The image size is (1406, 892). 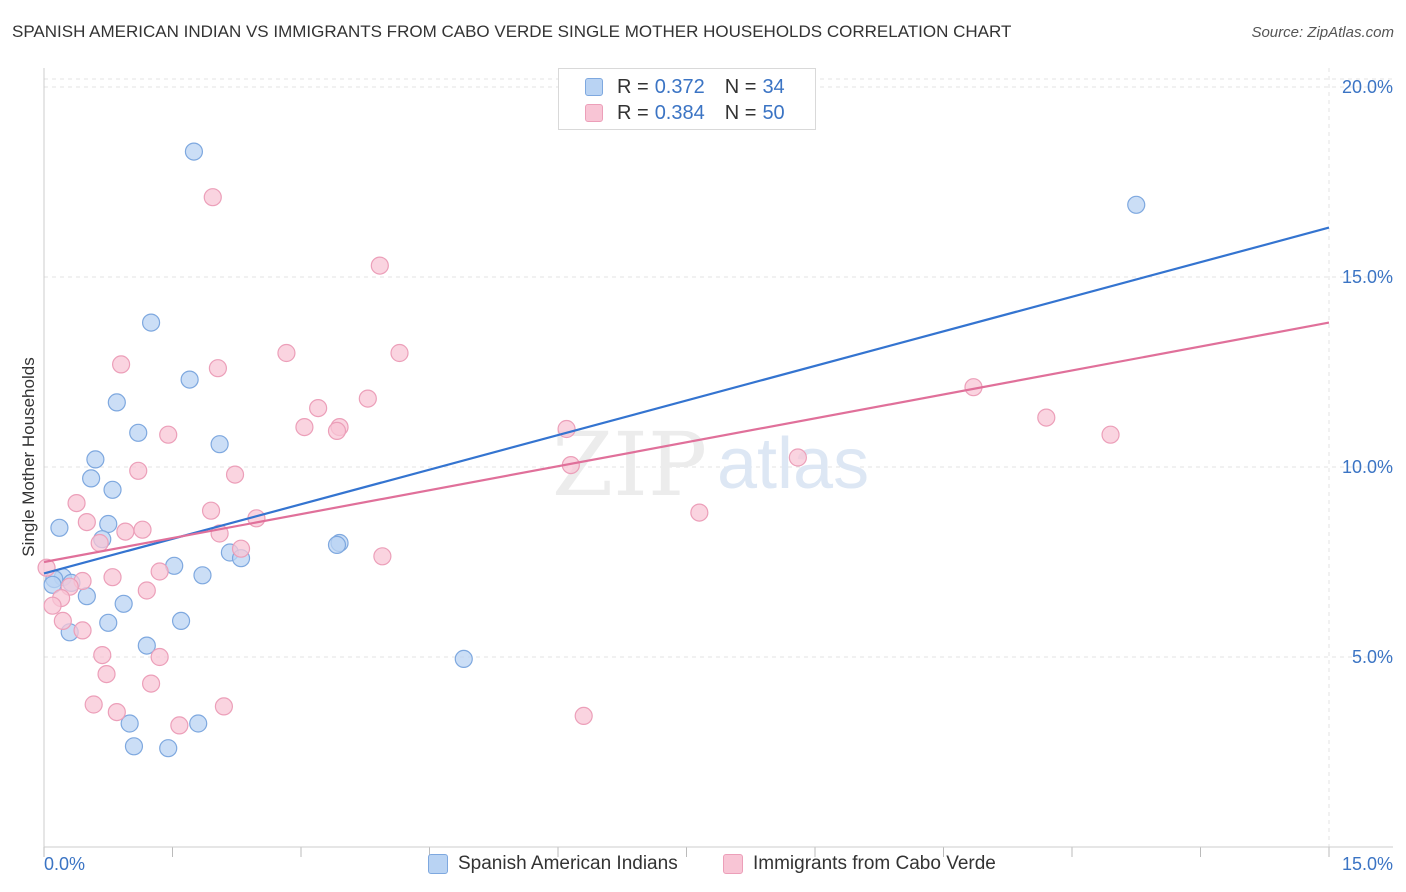 I want to click on x-tick-label: 0.0%, so click(x=64, y=864).